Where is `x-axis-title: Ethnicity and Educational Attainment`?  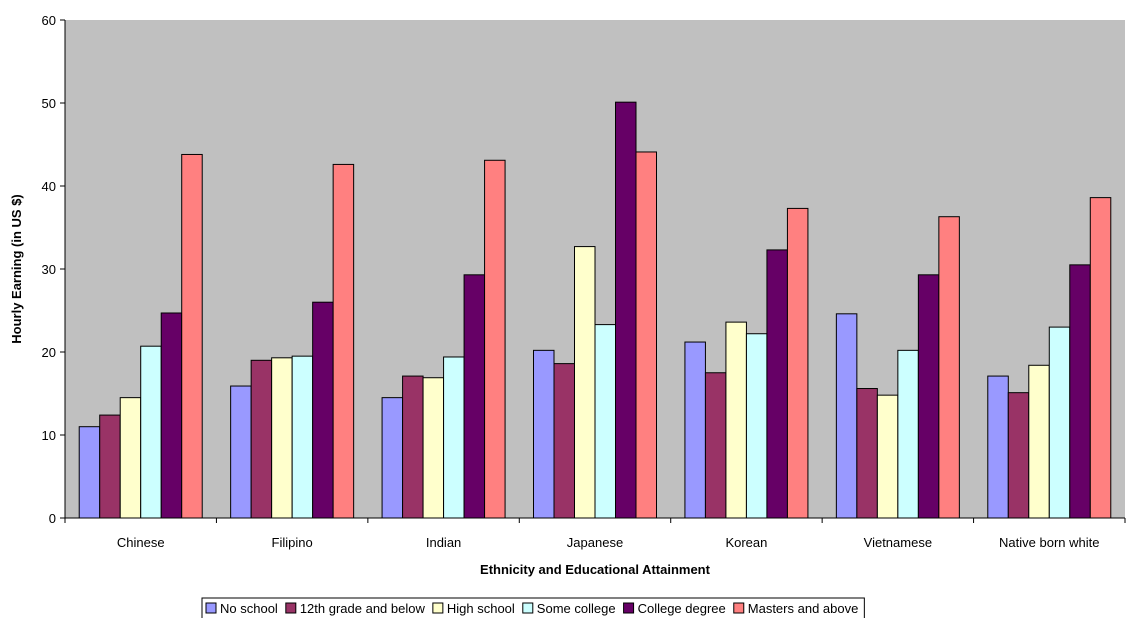 x-axis-title: Ethnicity and Educational Attainment is located at coordinates (595, 569).